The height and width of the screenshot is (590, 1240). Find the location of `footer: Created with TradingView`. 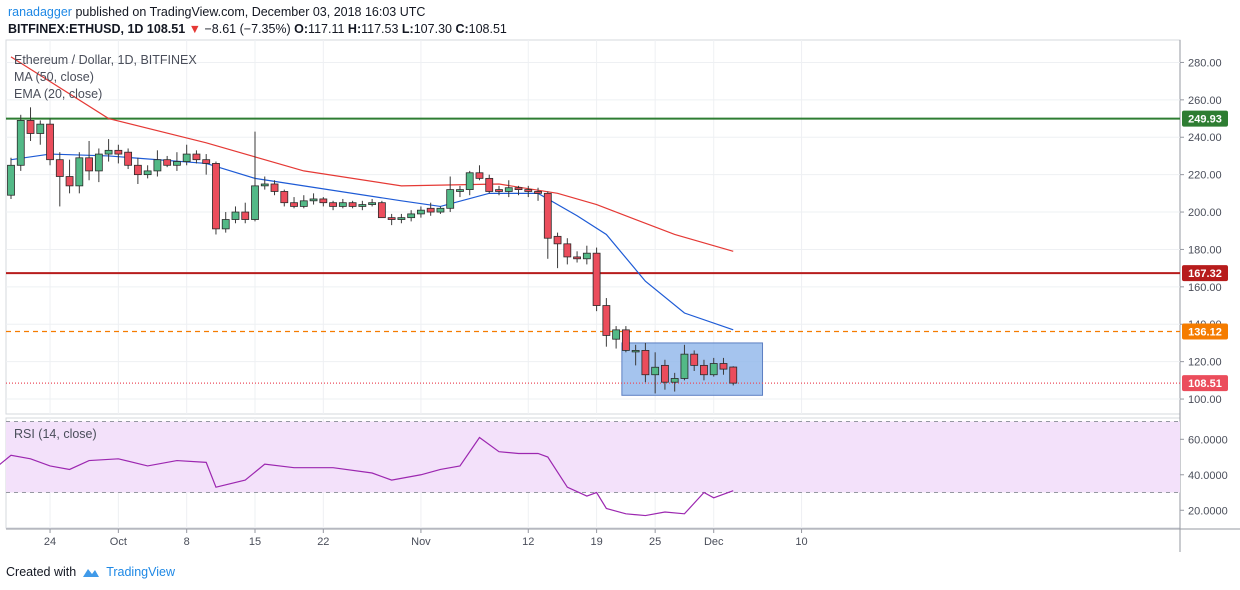

footer: Created with TradingView is located at coordinates (90, 572).